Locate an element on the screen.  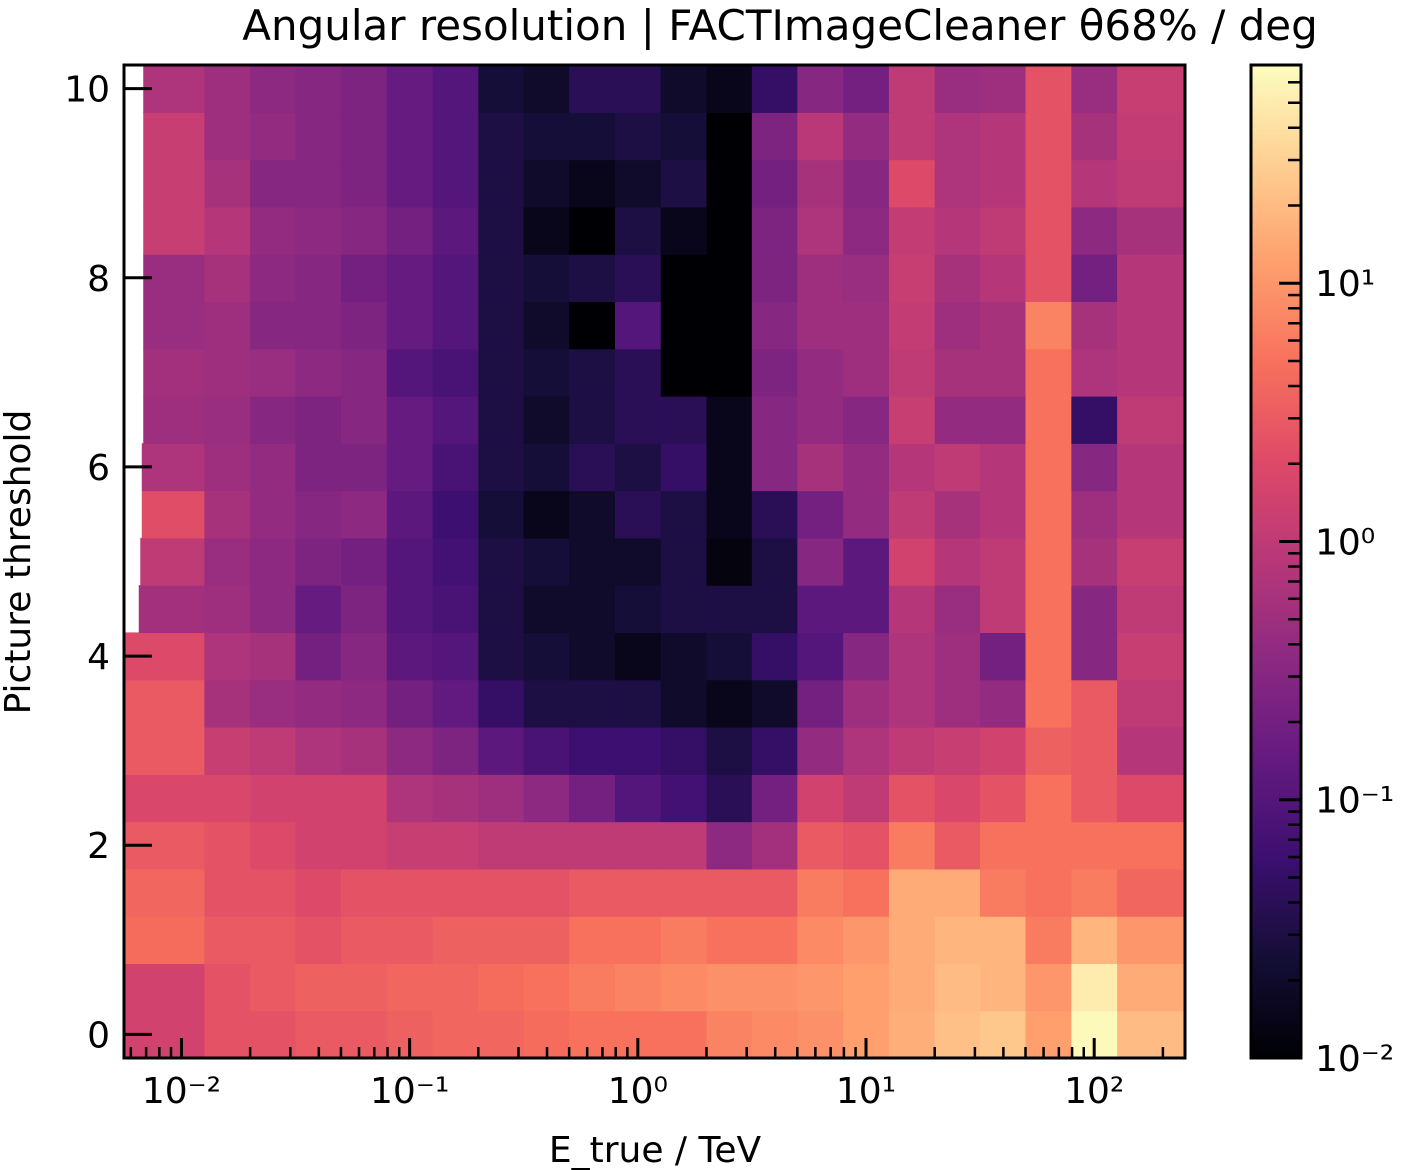
colorbar-tick-label: 10⁰ is located at coordinates (1345, 542).